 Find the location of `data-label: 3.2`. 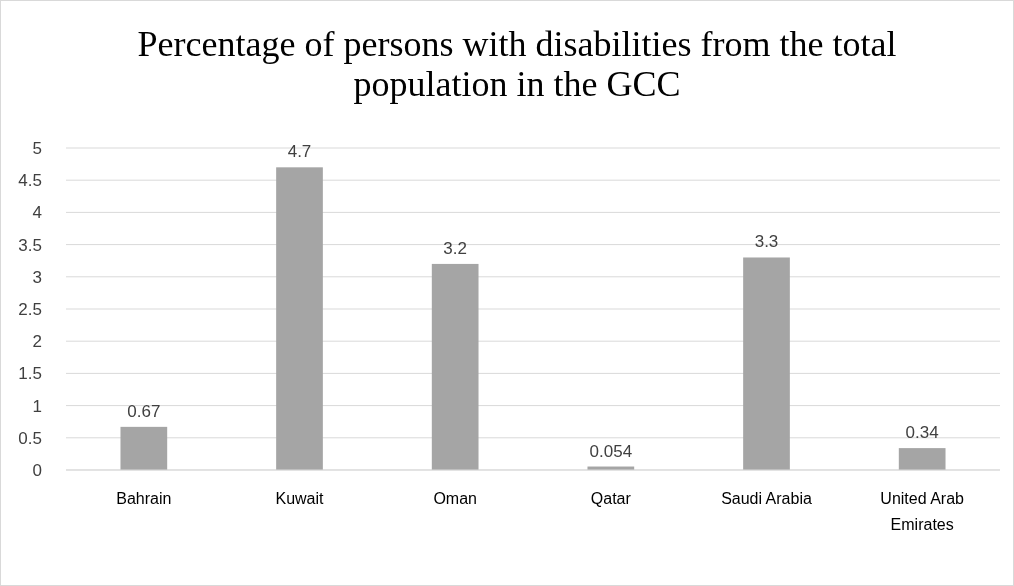

data-label: 3.2 is located at coordinates (455, 248).